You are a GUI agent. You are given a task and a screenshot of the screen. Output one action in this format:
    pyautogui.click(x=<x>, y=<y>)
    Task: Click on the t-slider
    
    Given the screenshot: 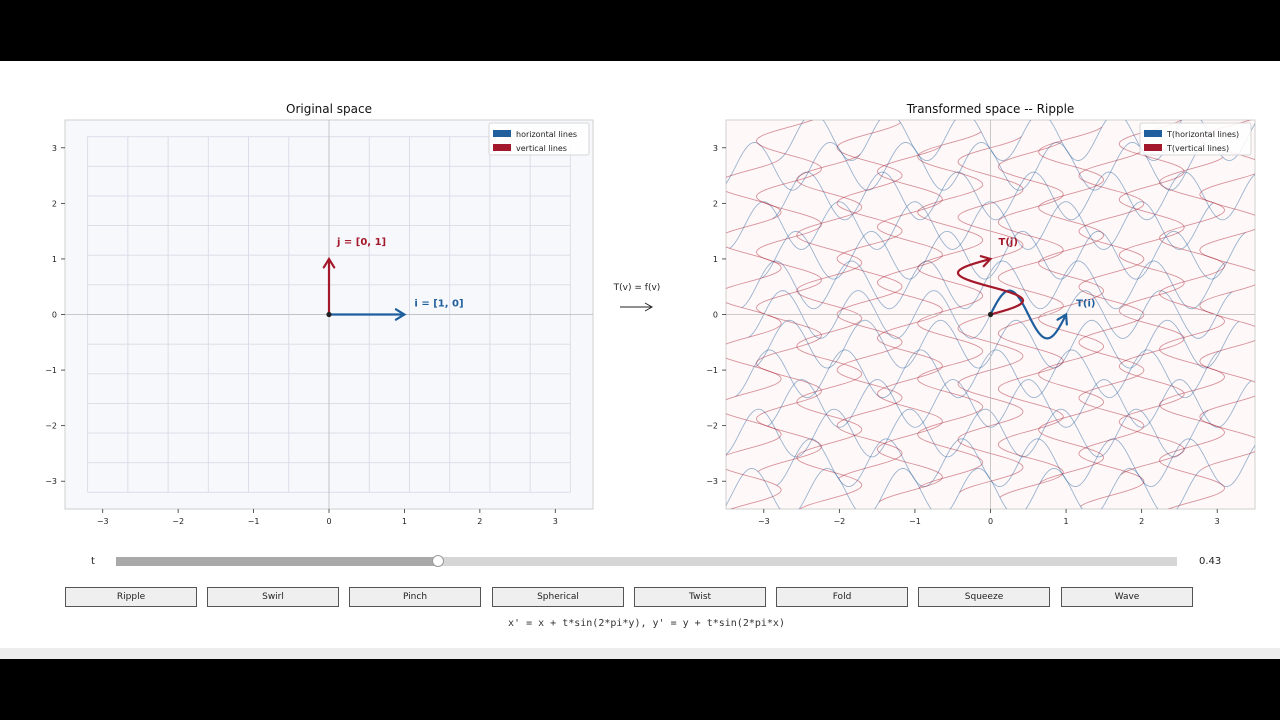 What is the action you would take?
    pyautogui.click(x=646, y=561)
    